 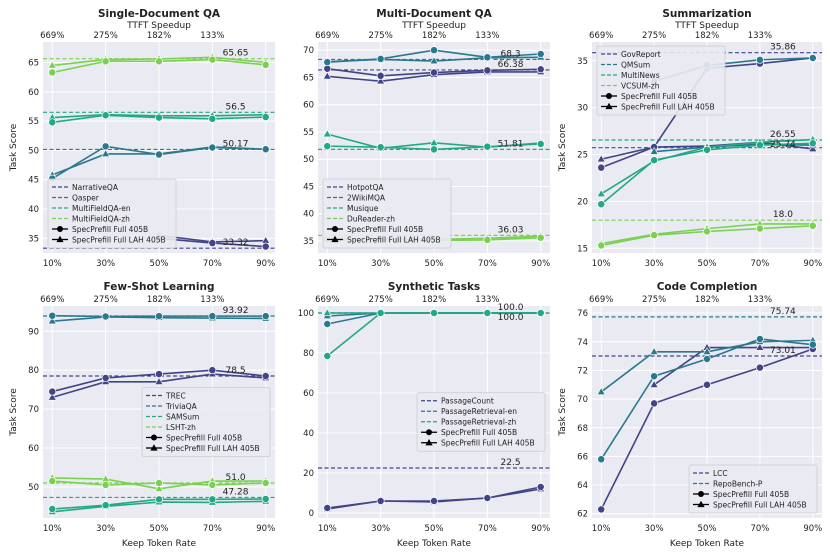 What do you see at coordinates (479, 422) in the screenshot?
I see `legend-label: PassageRetrieval-zh` at bounding box center [479, 422].